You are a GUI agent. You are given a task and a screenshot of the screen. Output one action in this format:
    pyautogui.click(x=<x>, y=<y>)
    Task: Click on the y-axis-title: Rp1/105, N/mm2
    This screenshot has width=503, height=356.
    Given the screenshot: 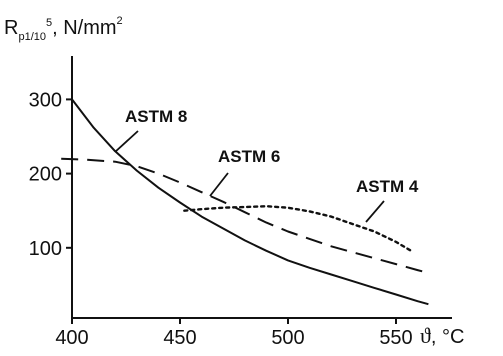 What is the action you would take?
    pyautogui.click(x=63, y=29)
    